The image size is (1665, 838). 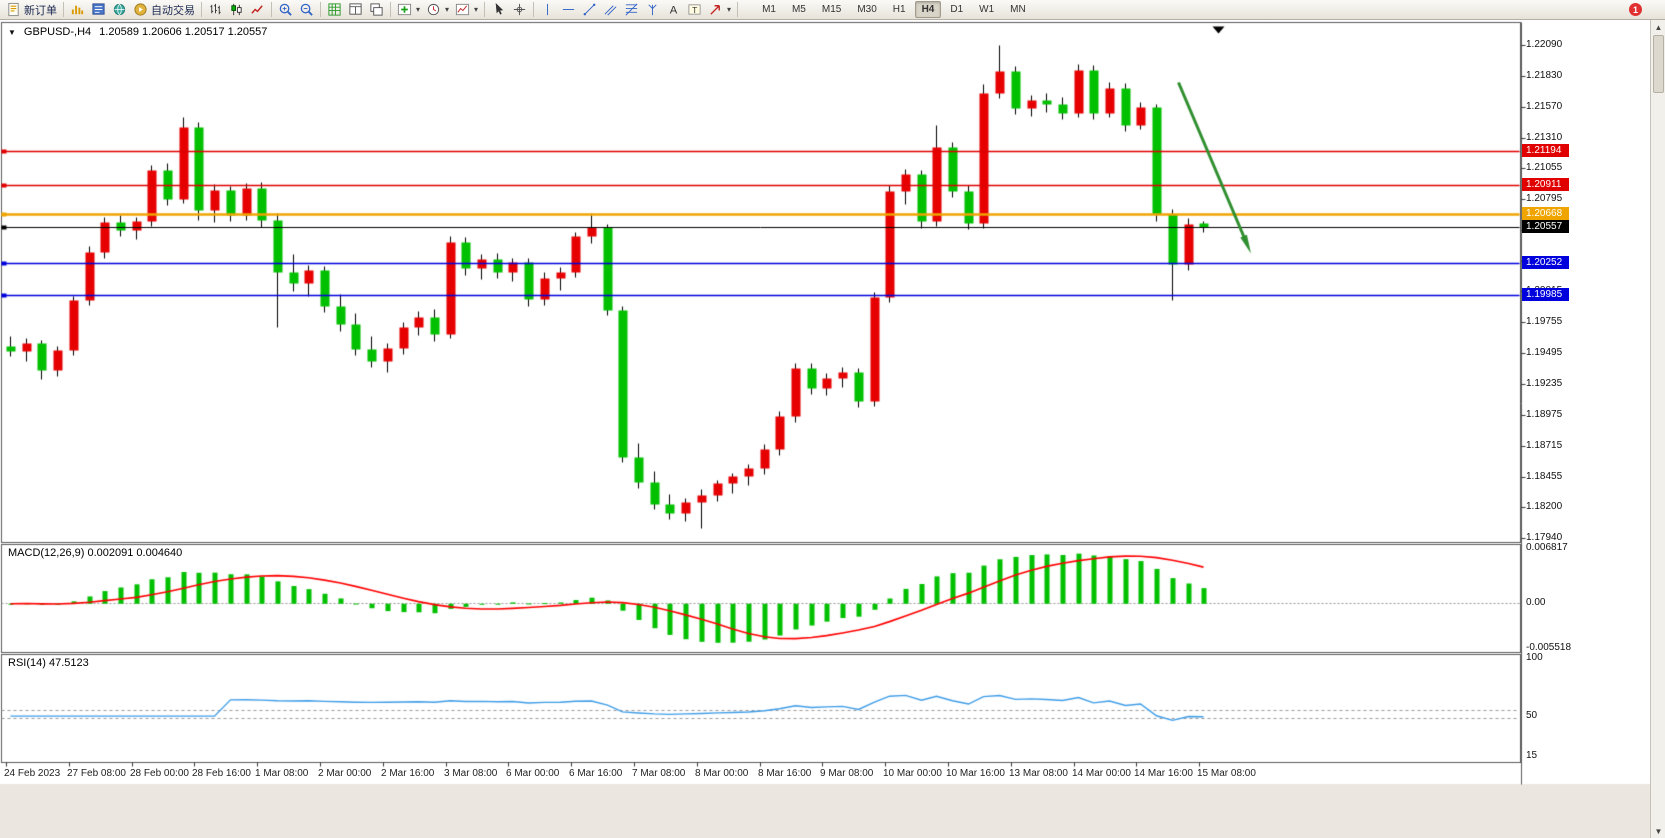 I want to click on crosshair-button, so click(x=519, y=10).